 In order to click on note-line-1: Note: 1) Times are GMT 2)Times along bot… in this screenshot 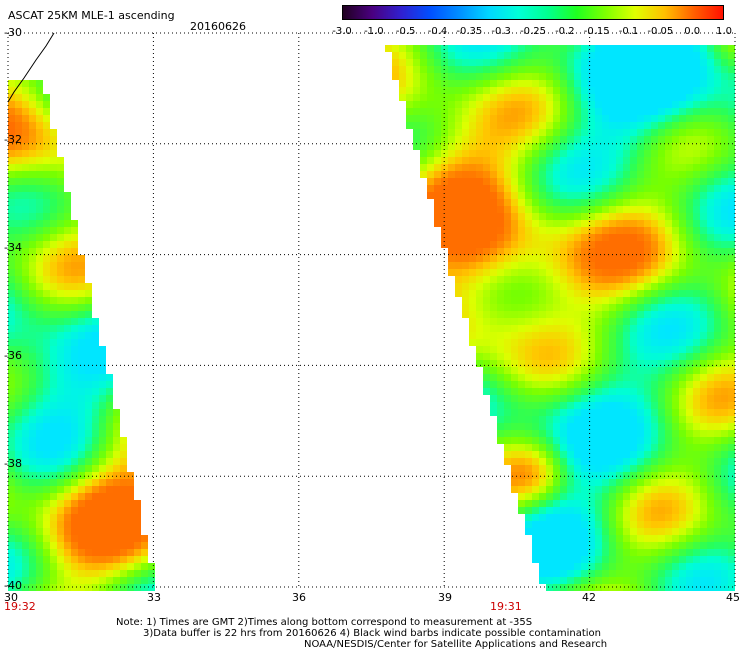, I will do `click(324, 622)`.